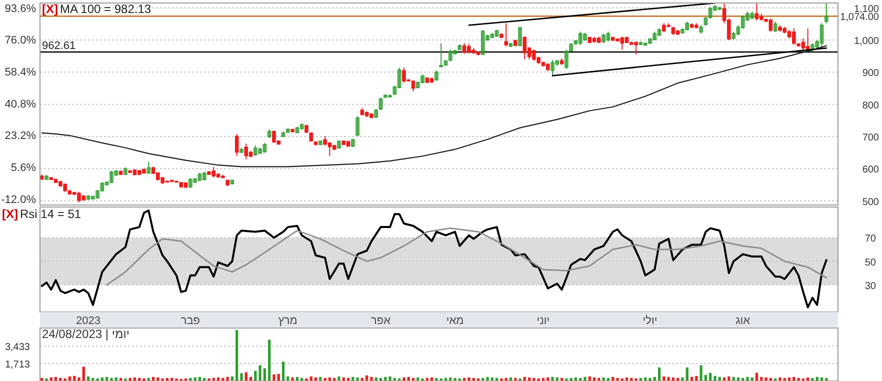  I want to click on y-tick-label: 1,713, so click(17, 365).